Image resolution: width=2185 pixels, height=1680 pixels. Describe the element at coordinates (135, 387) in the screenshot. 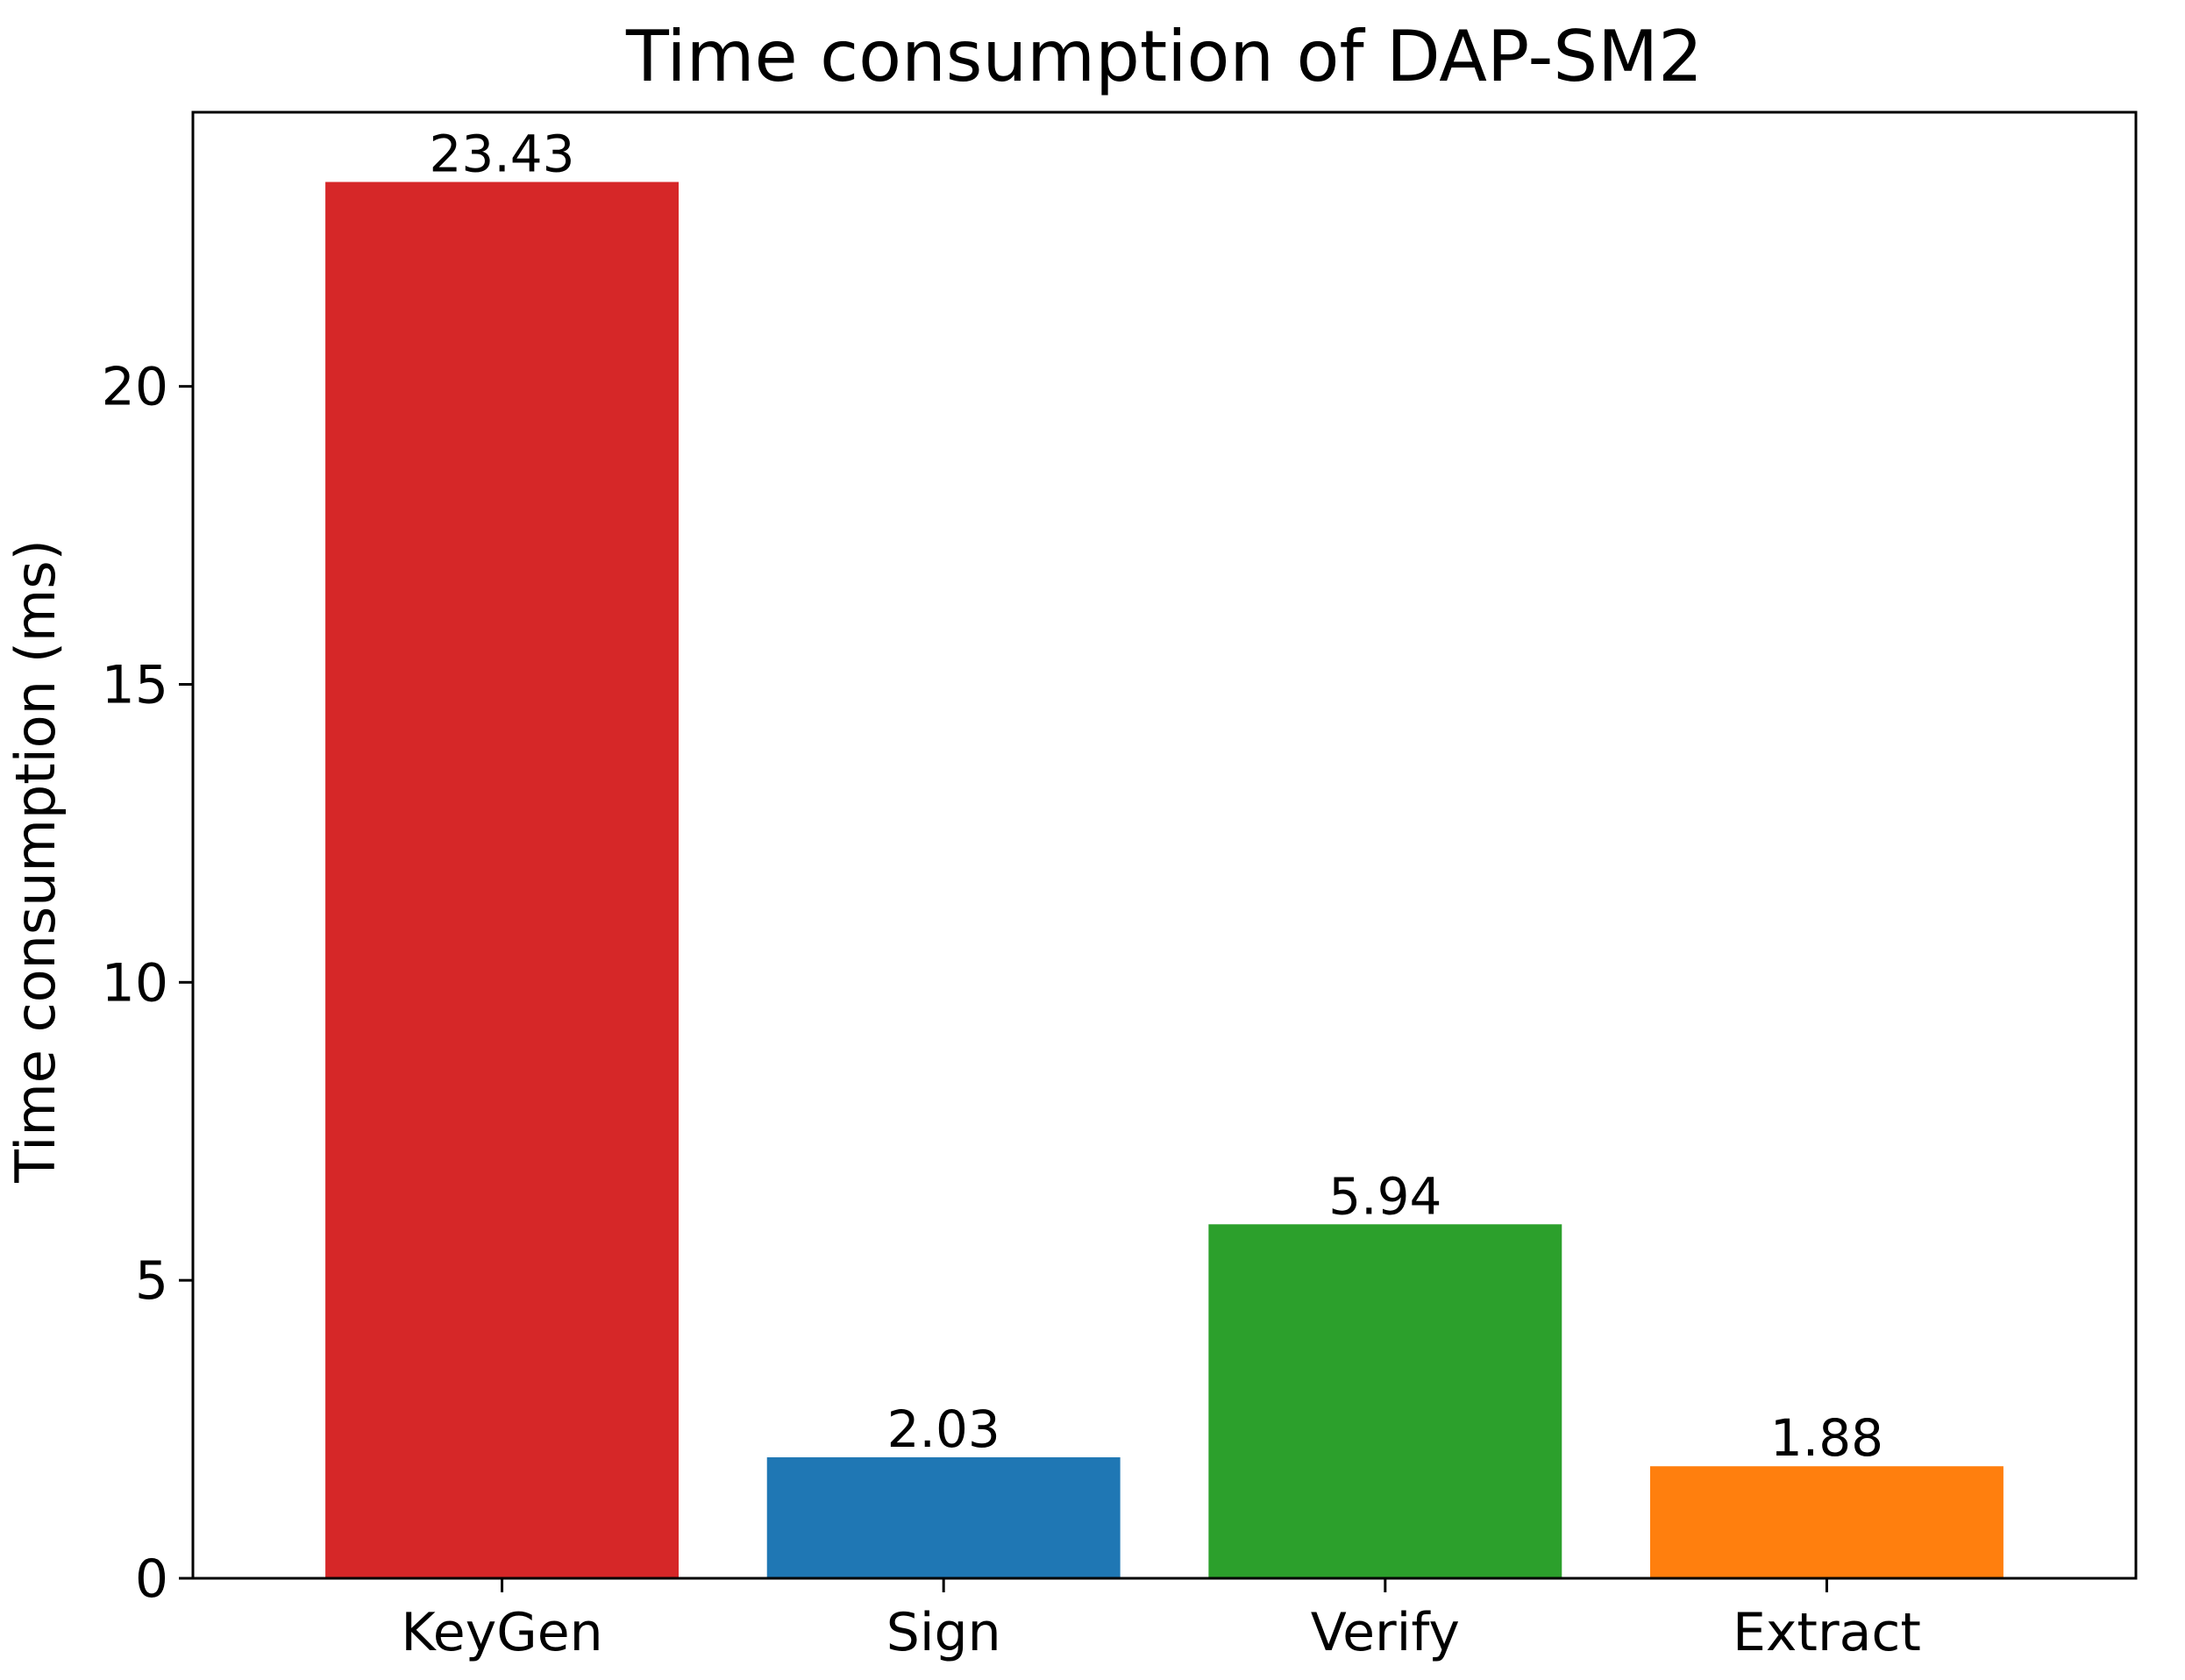

I see `y-tick-label: 20` at that location.